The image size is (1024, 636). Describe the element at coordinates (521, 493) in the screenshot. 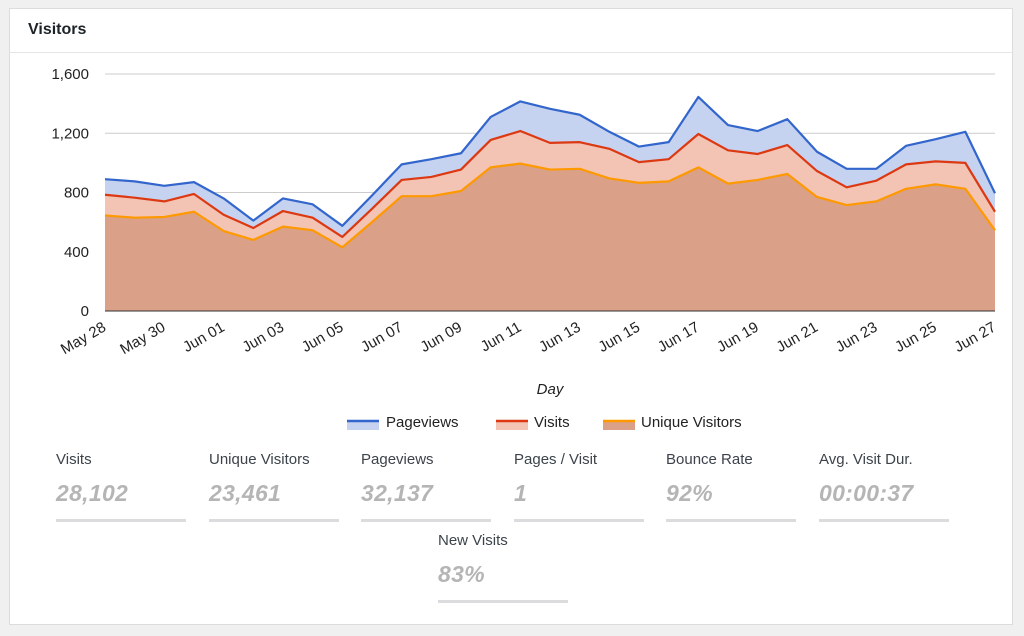

I see `stat-value: 1` at that location.